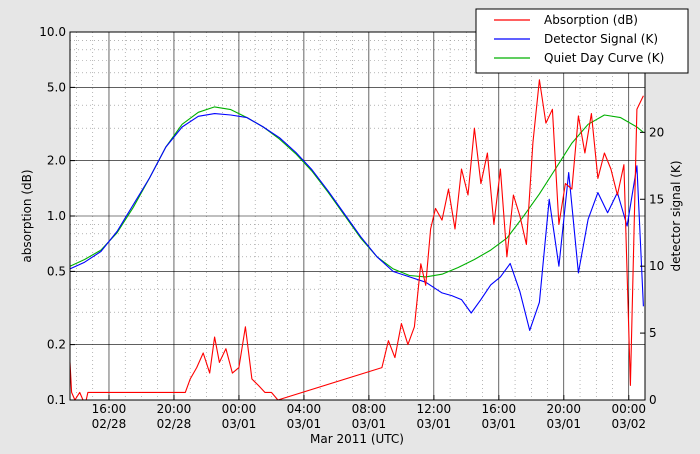 The width and height of the screenshot is (700, 454). Describe the element at coordinates (604, 58) in the screenshot. I see `legend-label-quiet-day: Quiet Day Curve (K)` at that location.